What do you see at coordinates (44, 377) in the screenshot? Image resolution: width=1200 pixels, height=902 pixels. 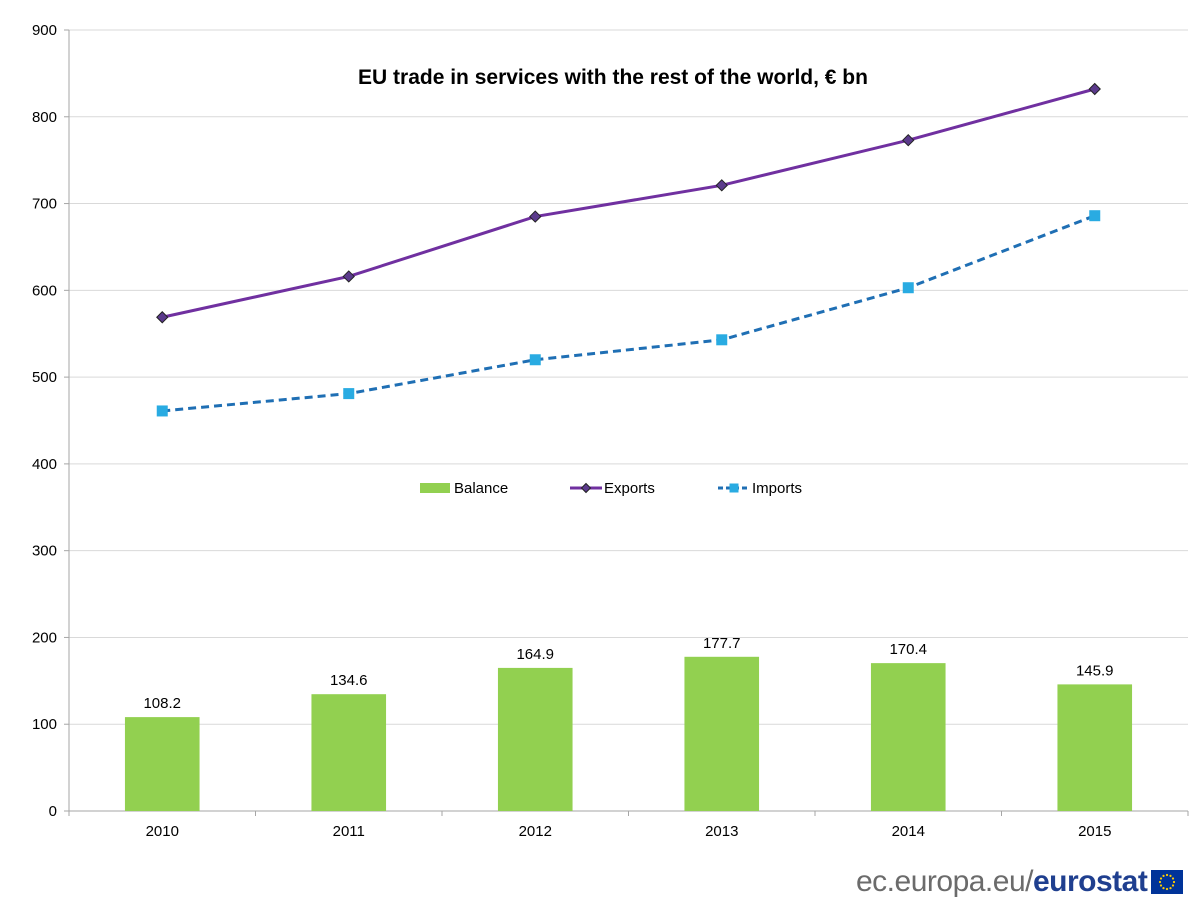 I see `y-tick-label: 500` at bounding box center [44, 377].